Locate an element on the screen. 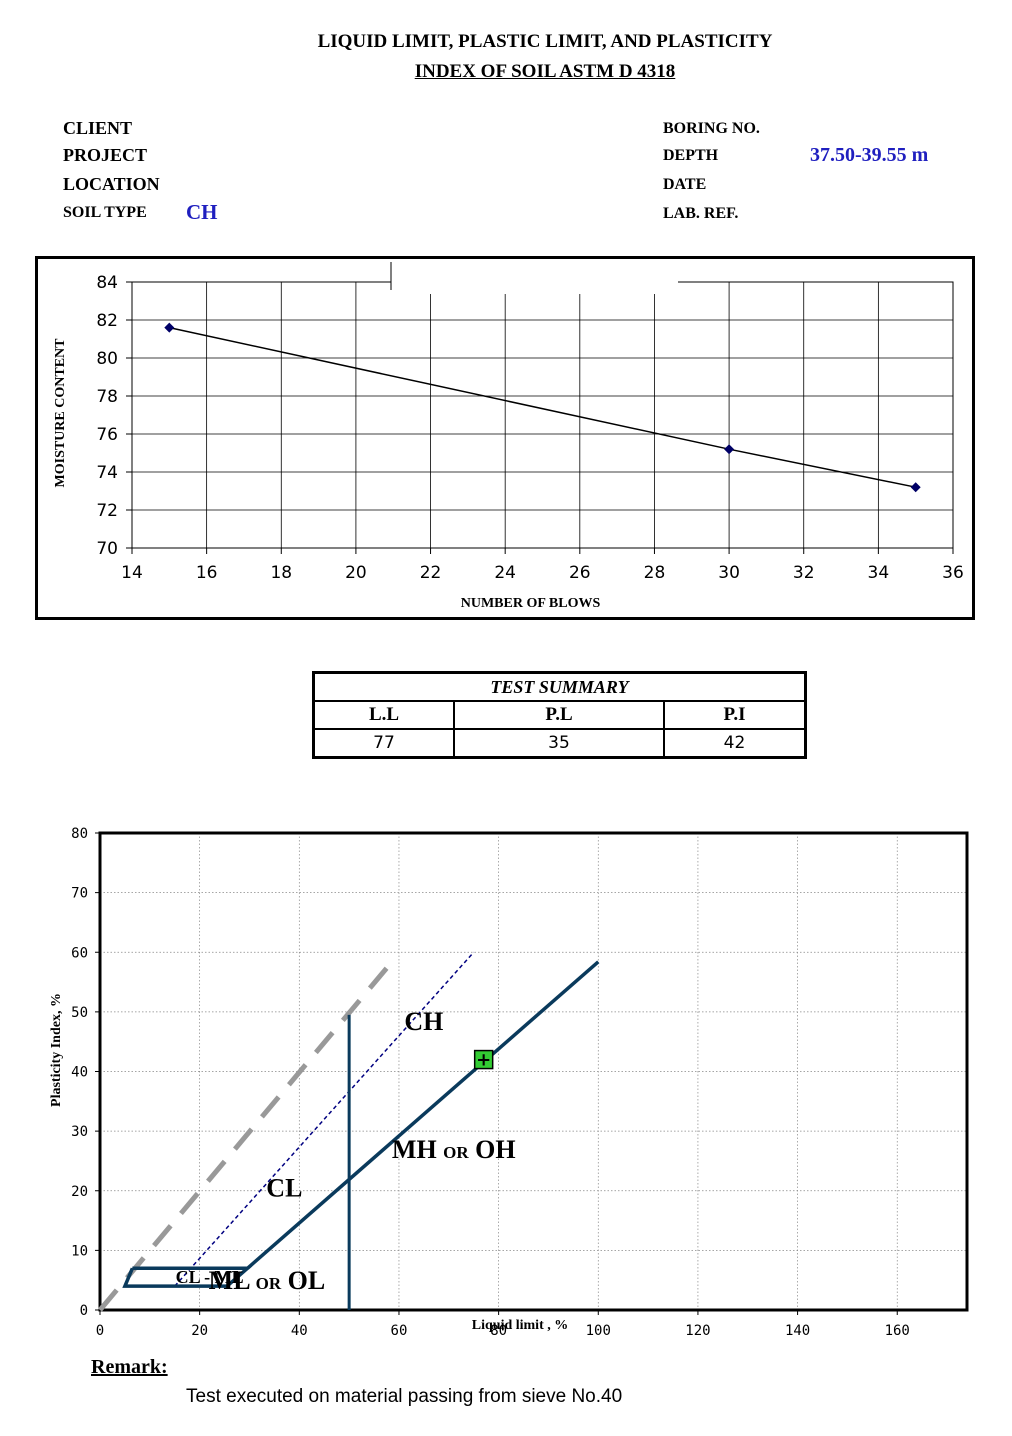 This screenshot has height=1436, width=1012. y-tick-label: 78 is located at coordinates (107, 397).